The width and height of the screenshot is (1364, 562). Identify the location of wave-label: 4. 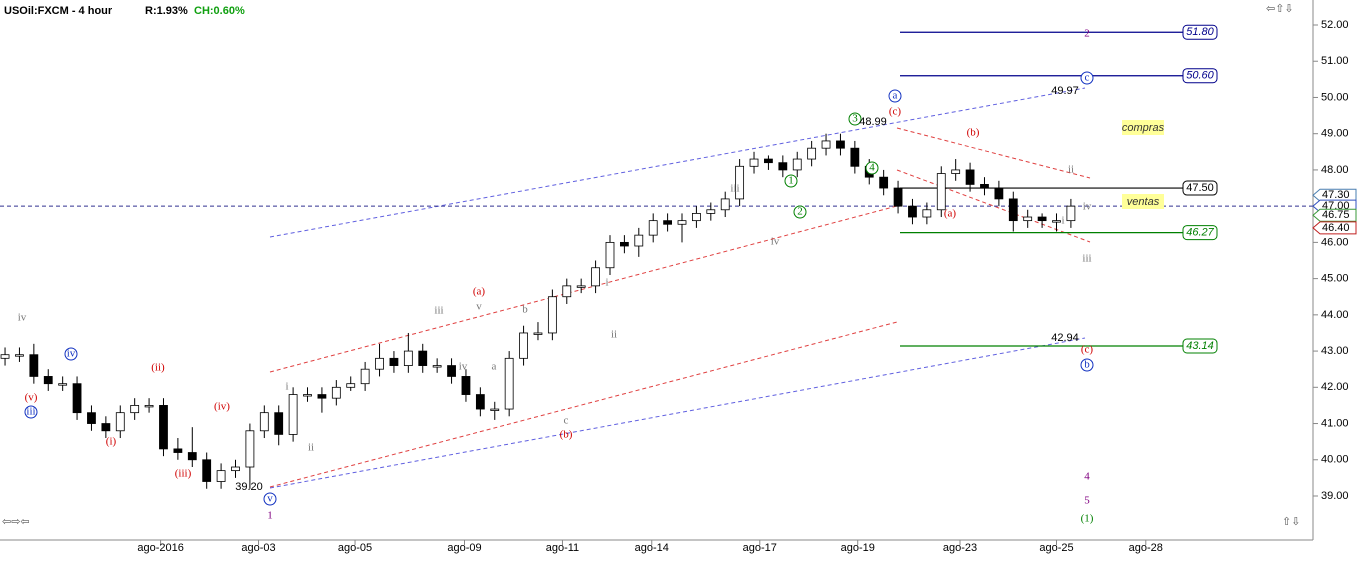
(1087, 477).